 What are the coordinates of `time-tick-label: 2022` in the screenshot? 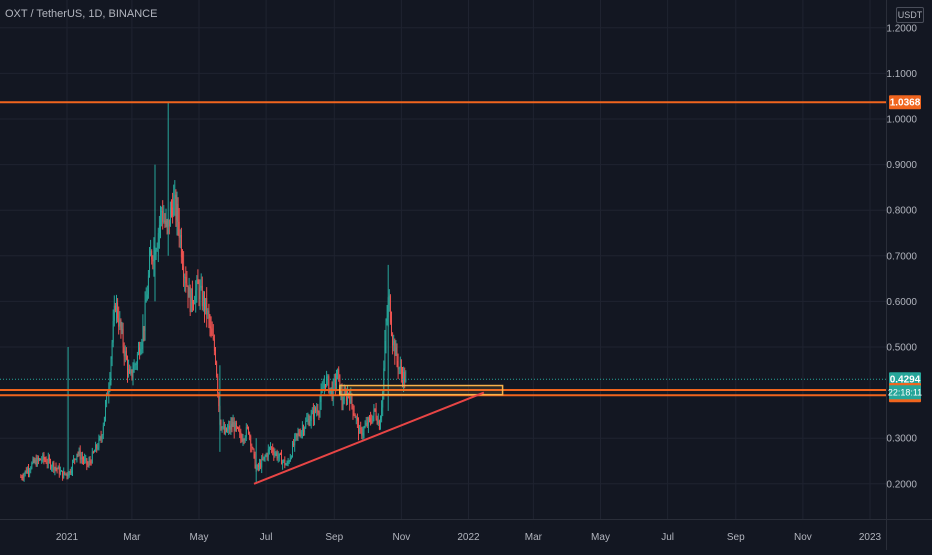 It's located at (468, 537).